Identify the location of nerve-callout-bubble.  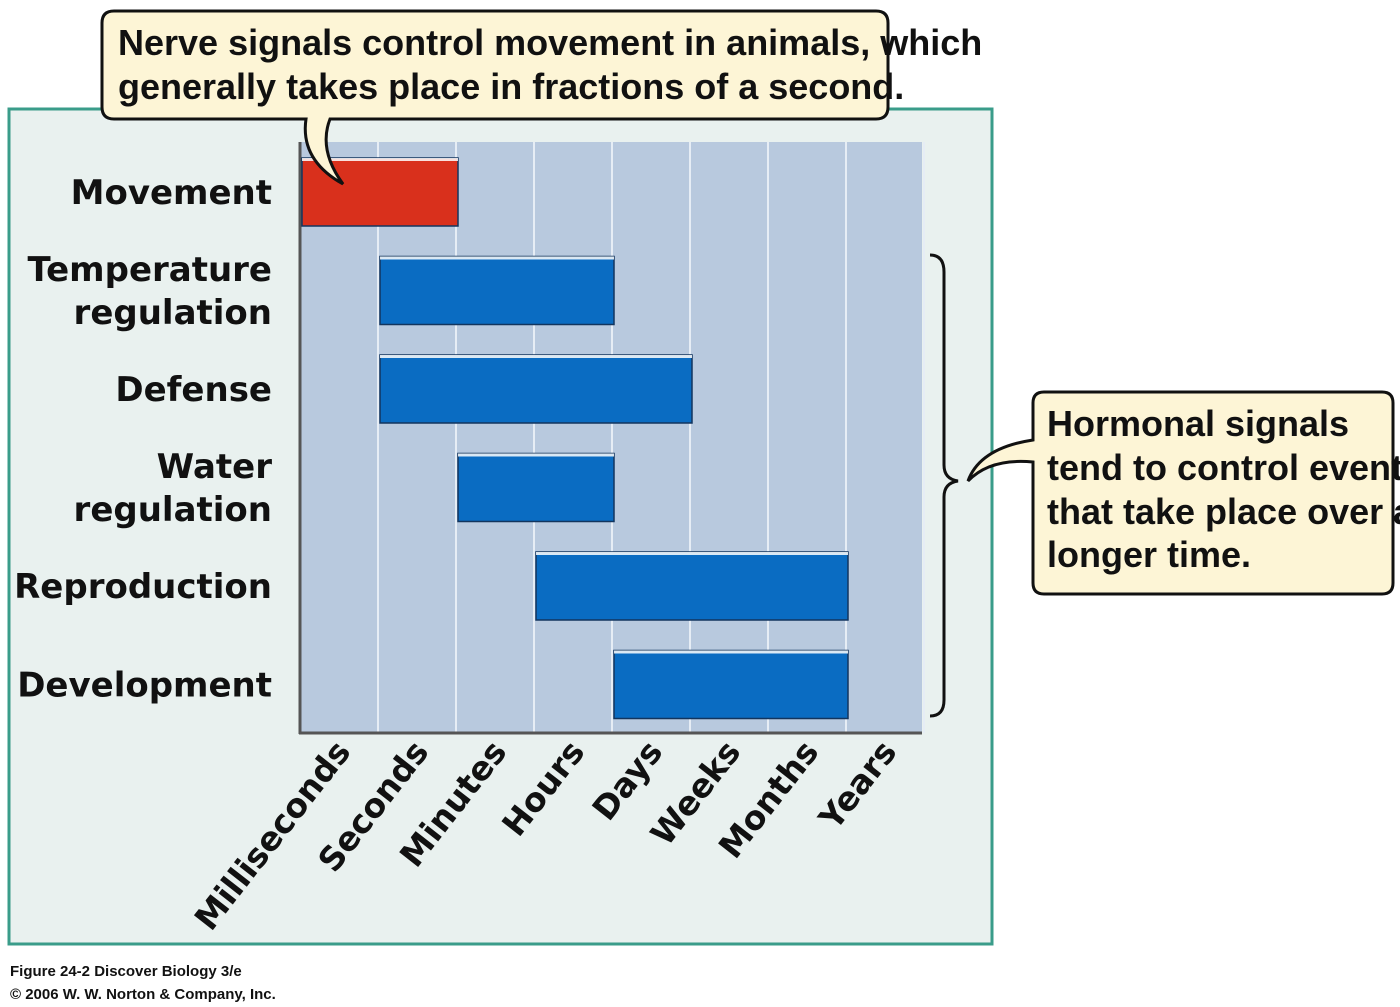
(495, 97).